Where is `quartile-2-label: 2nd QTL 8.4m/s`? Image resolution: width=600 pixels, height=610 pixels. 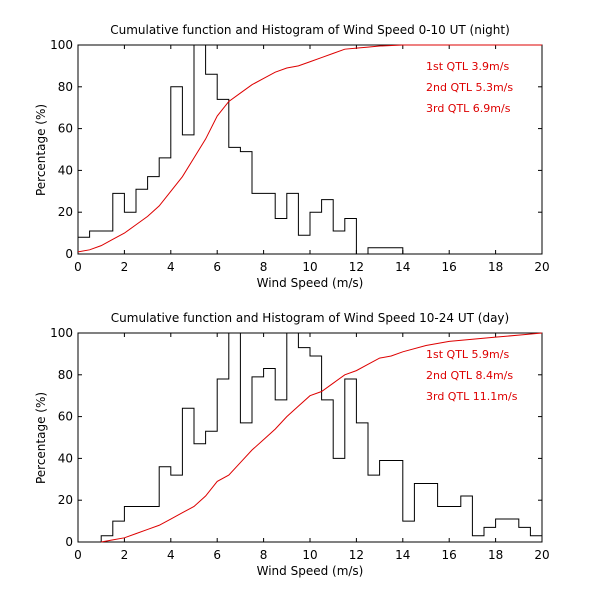
quartile-2-label: 2nd QTL 8.4m/s is located at coordinates (469, 375).